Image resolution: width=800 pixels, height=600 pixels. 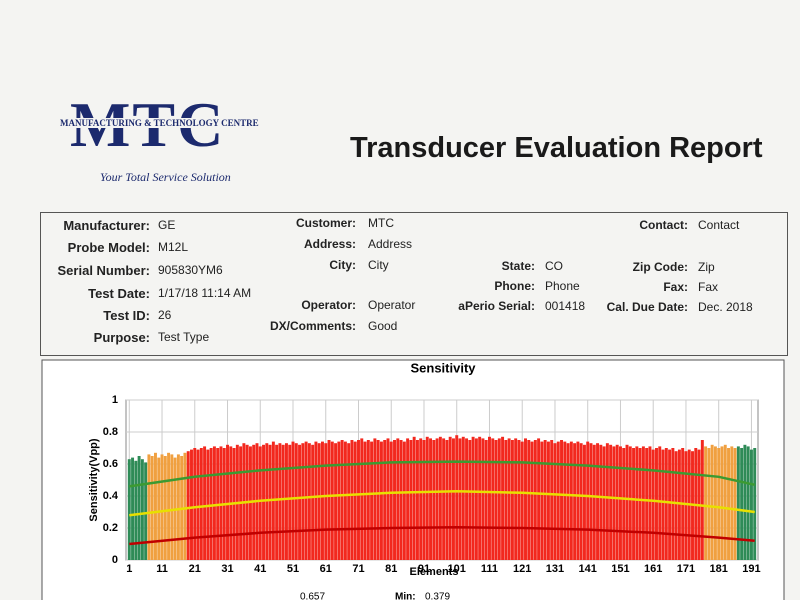 I want to click on field-label: Cal. Due Date:, so click(x=647, y=307).